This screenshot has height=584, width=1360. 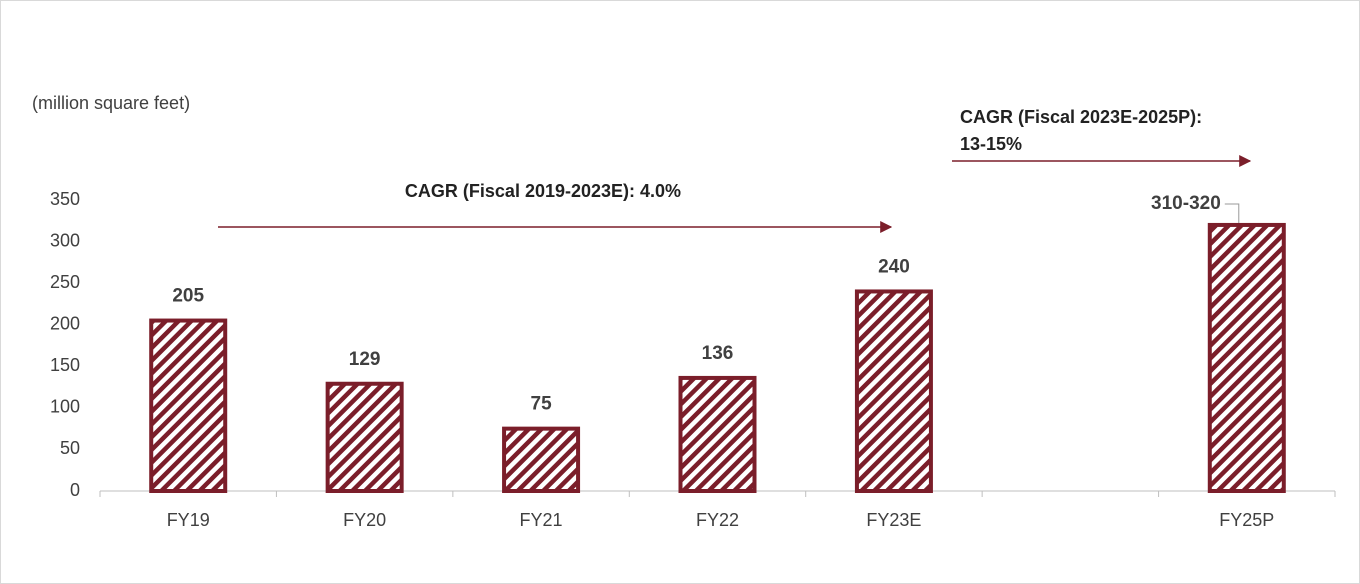 I want to click on value-label: 136, so click(x=718, y=353).